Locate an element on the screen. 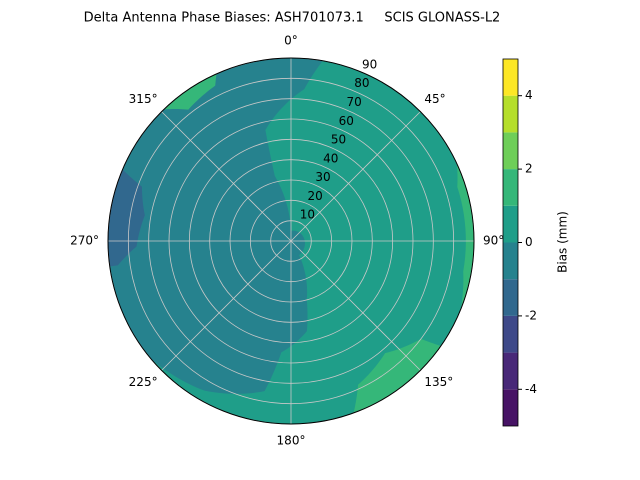 The height and width of the screenshot is (480, 640). colorbar-tick-label: -2 is located at coordinates (531, 315).